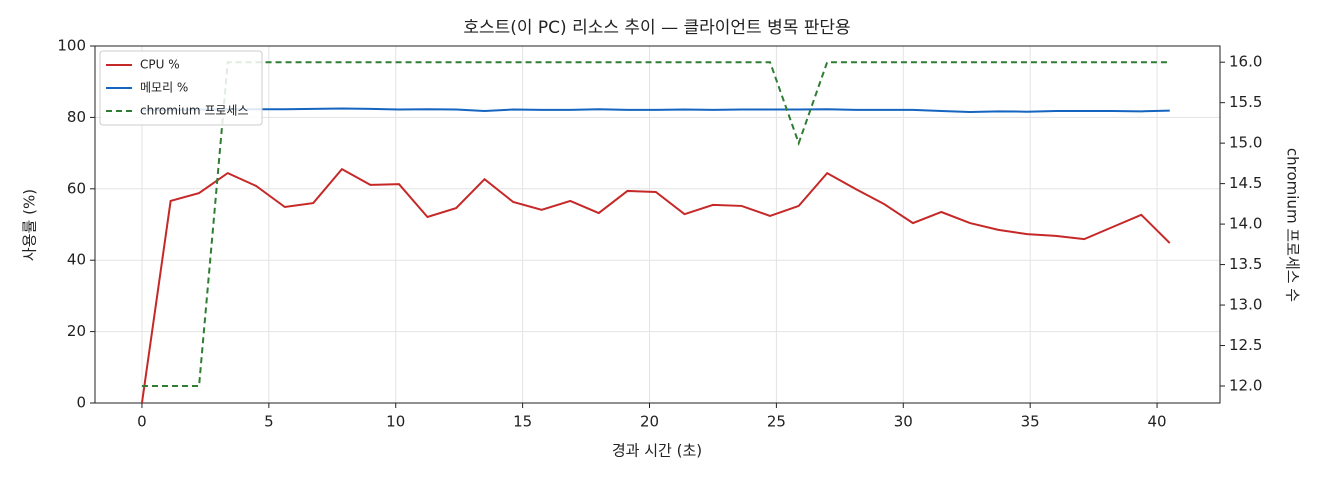  Describe the element at coordinates (1245, 62) in the screenshot. I see `y2-tick-label: 16.0` at that location.